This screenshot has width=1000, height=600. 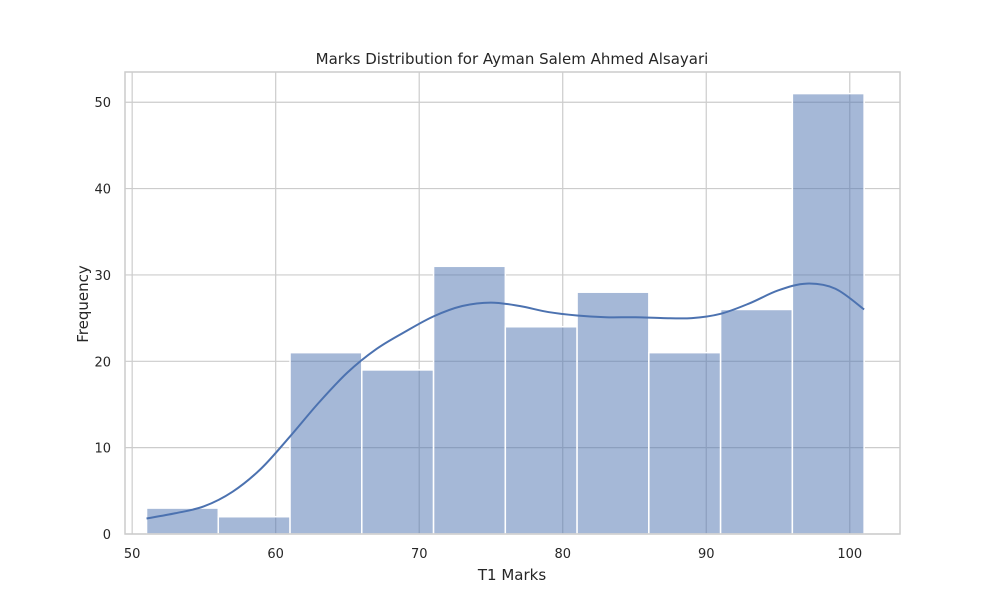 What do you see at coordinates (102, 190) in the screenshot?
I see `y-tick-label: 40` at bounding box center [102, 190].